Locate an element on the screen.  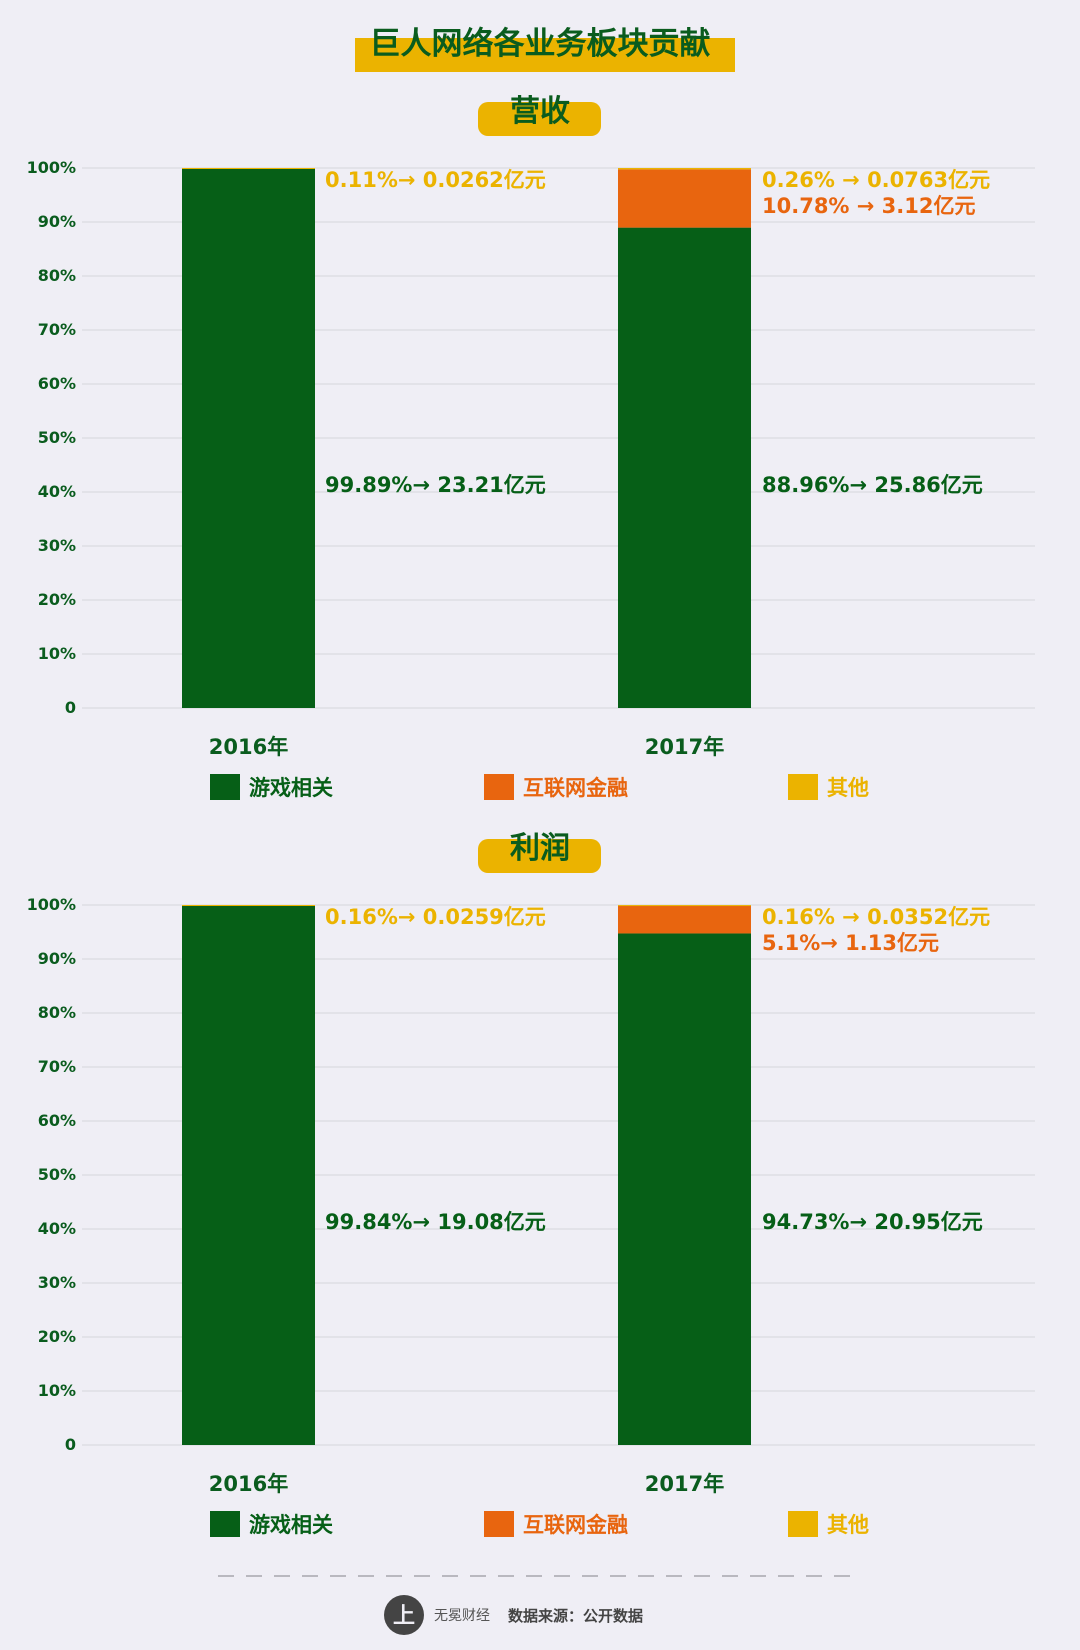
logo-icon is located at coordinates (404, 1615).